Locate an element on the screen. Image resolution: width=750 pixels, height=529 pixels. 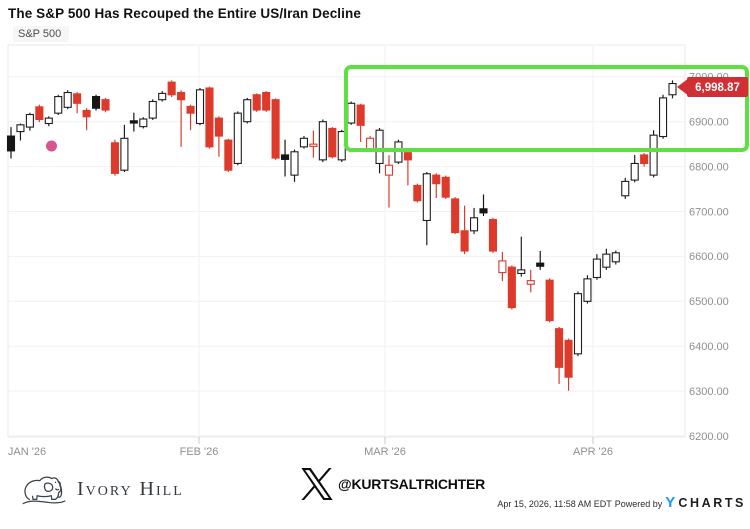
price-badge is located at coordinates (717, 87).